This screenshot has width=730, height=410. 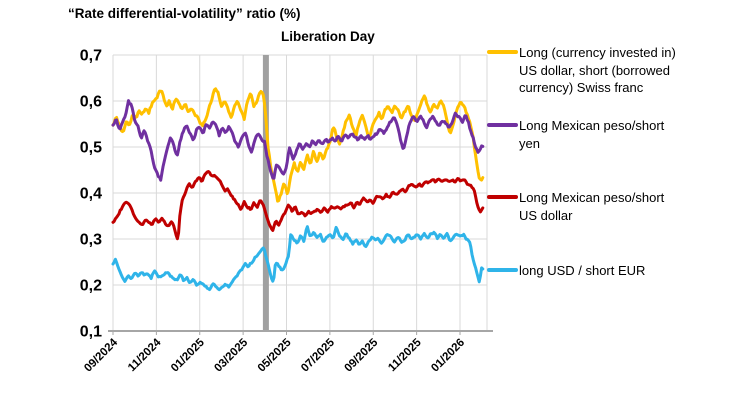 What do you see at coordinates (405, 355) in the screenshot?
I see `svg-text: 11/2025` at bounding box center [405, 355].